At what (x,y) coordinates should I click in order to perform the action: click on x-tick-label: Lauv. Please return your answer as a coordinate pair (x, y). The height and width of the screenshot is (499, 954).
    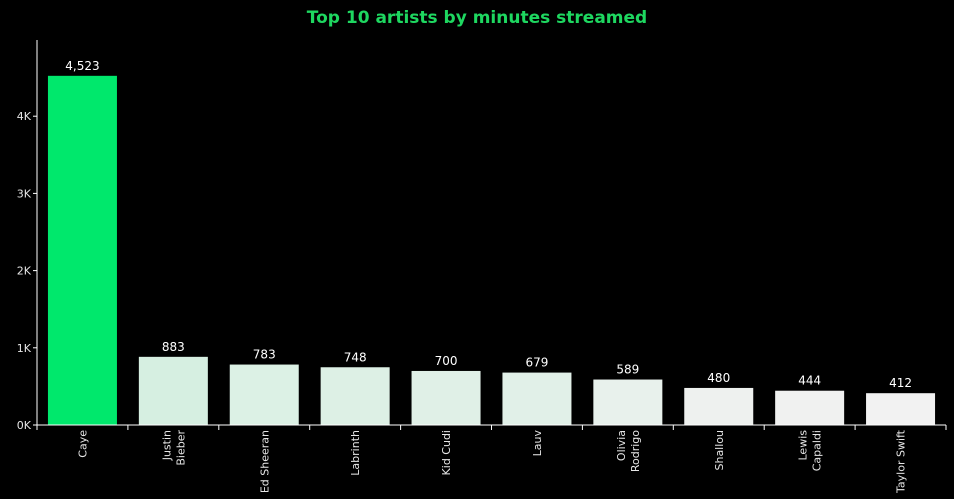
    Looking at the image, I should click on (537, 443).